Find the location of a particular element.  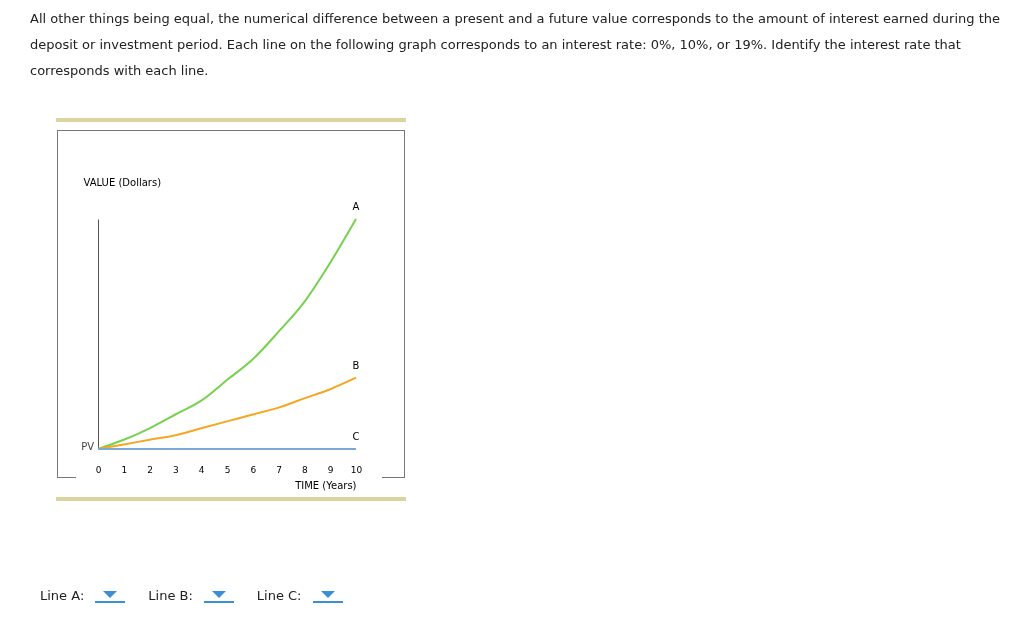

text: All other things being equal, the numerical difference between a present and a future value corresponds to the amount of interest earned during the deposit or investment period. Each line on the following graph corresponds to an interest rate: 0%, 10%, or 19%. Identify the interest rate that corresponds with each line. is located at coordinates (516, 45).